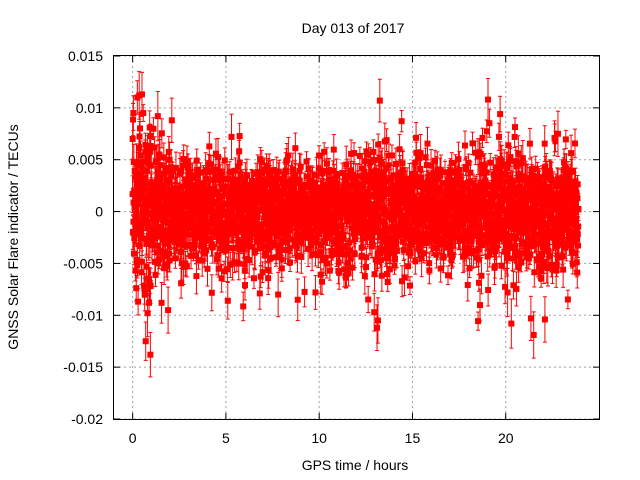  I want to click on y-tick-label: 0.01, so click(89, 108).